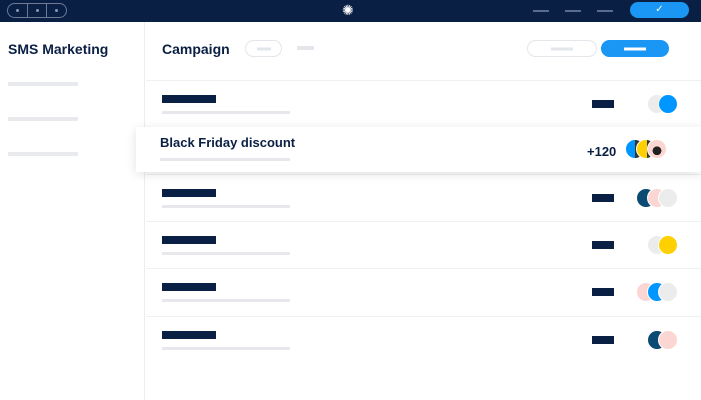 Image resolution: width=701 pixels, height=400 pixels. Describe the element at coordinates (228, 142) in the screenshot. I see `campaign-title: Black Friday discount` at that location.